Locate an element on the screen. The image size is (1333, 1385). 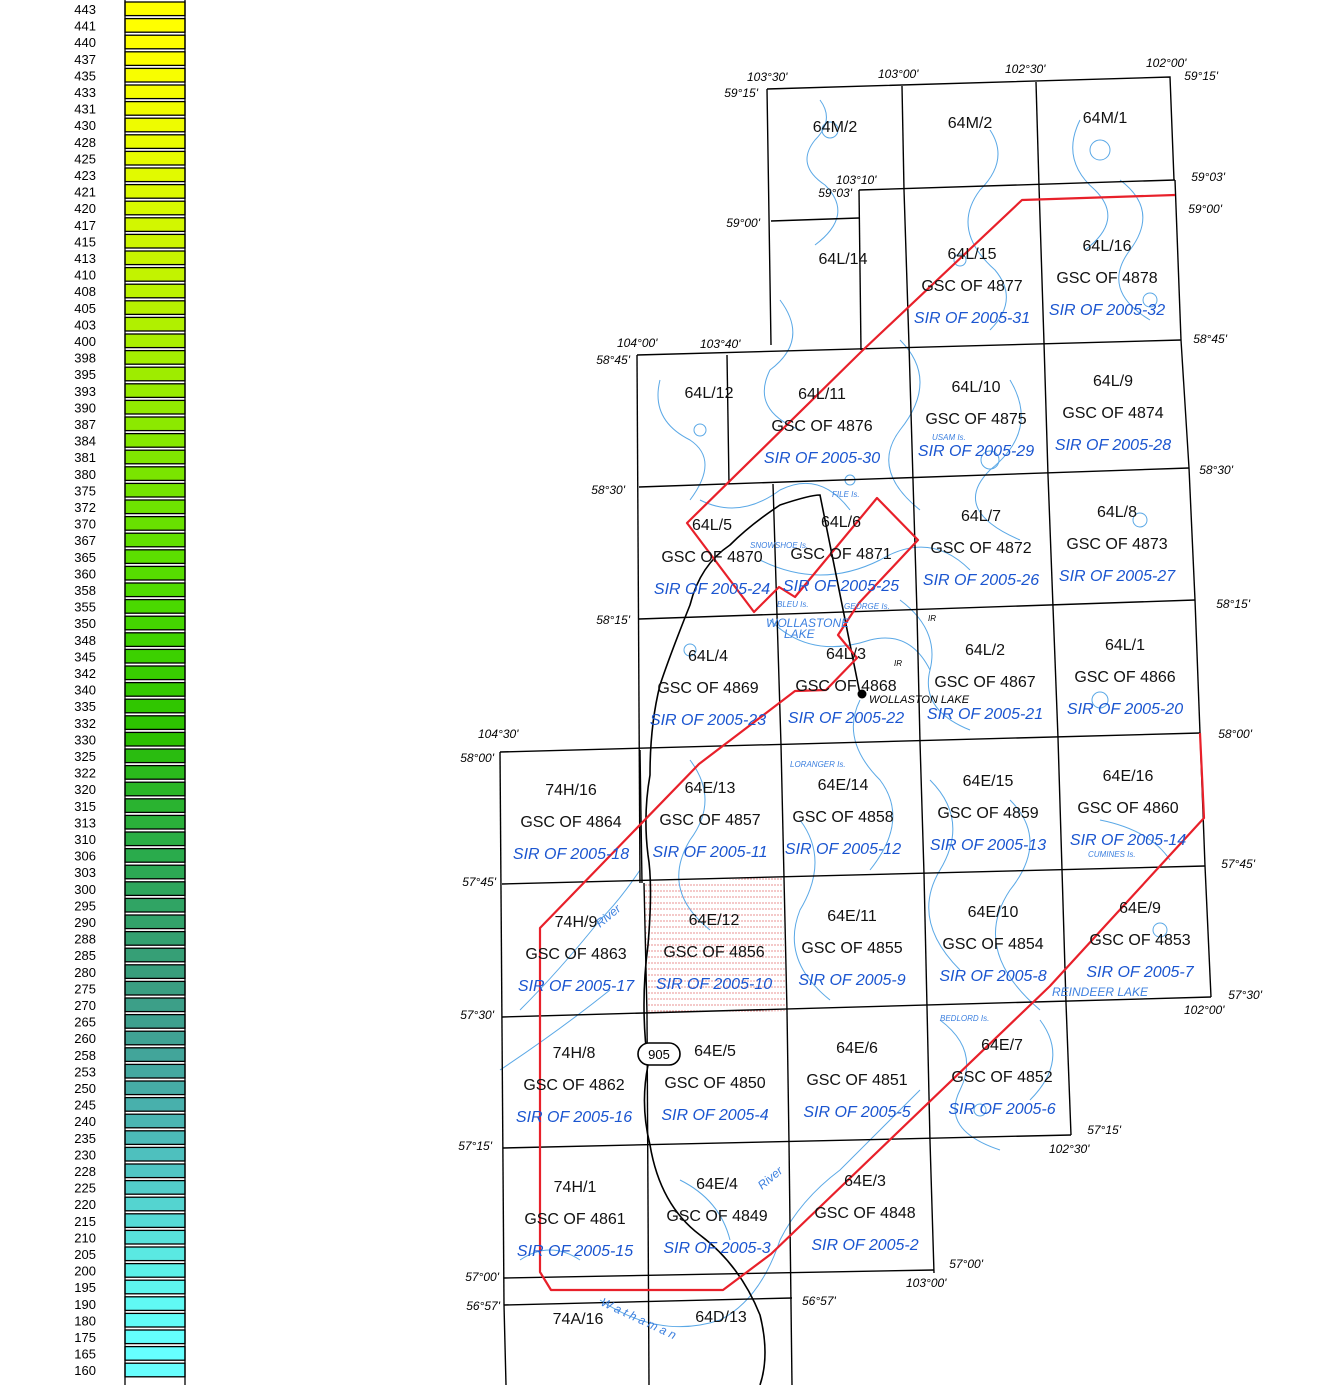
latitude-label: 59°03' is located at coordinates (1208, 177).